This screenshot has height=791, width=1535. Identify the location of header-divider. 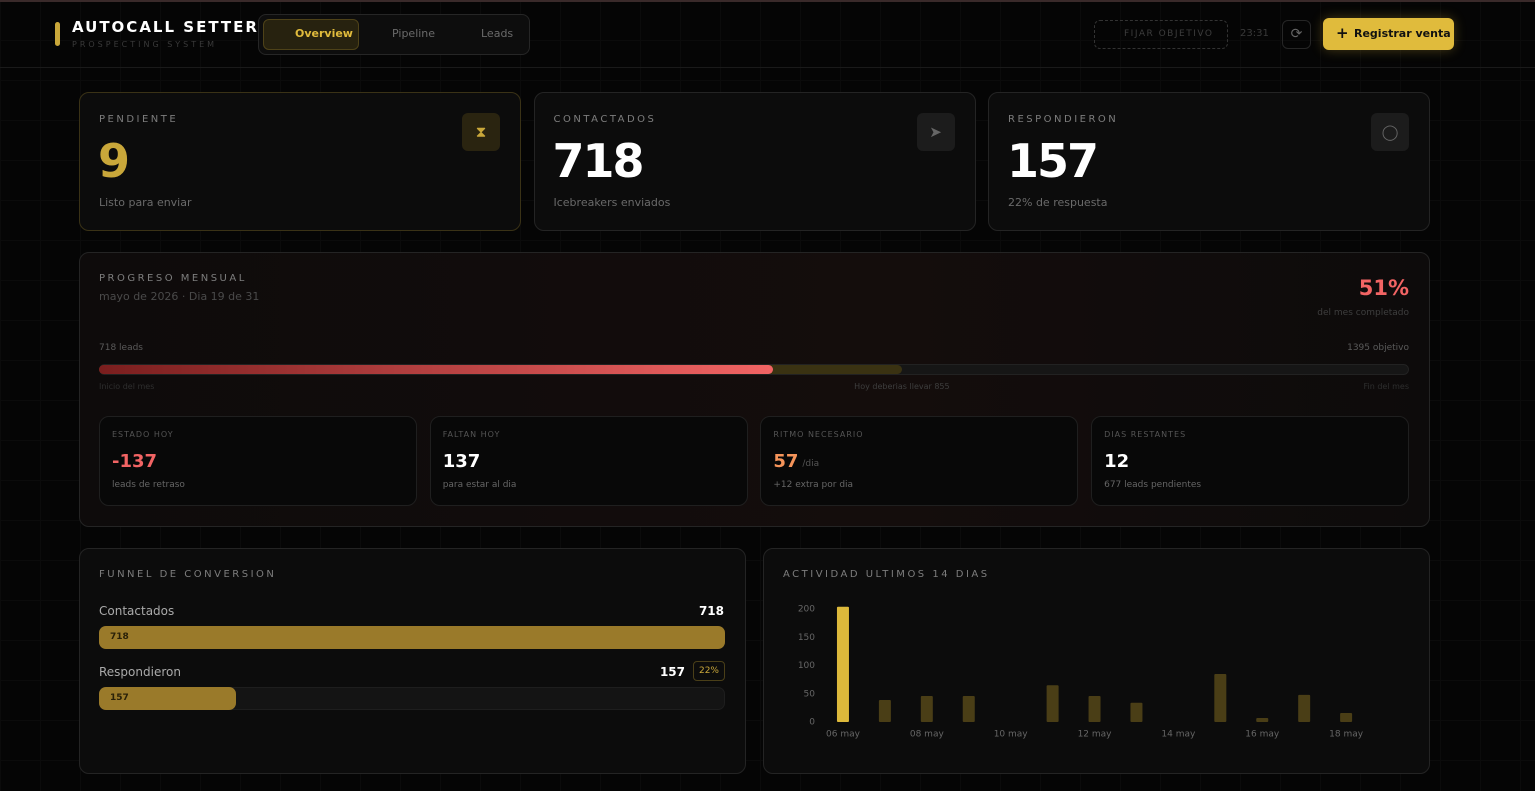
(767, 67).